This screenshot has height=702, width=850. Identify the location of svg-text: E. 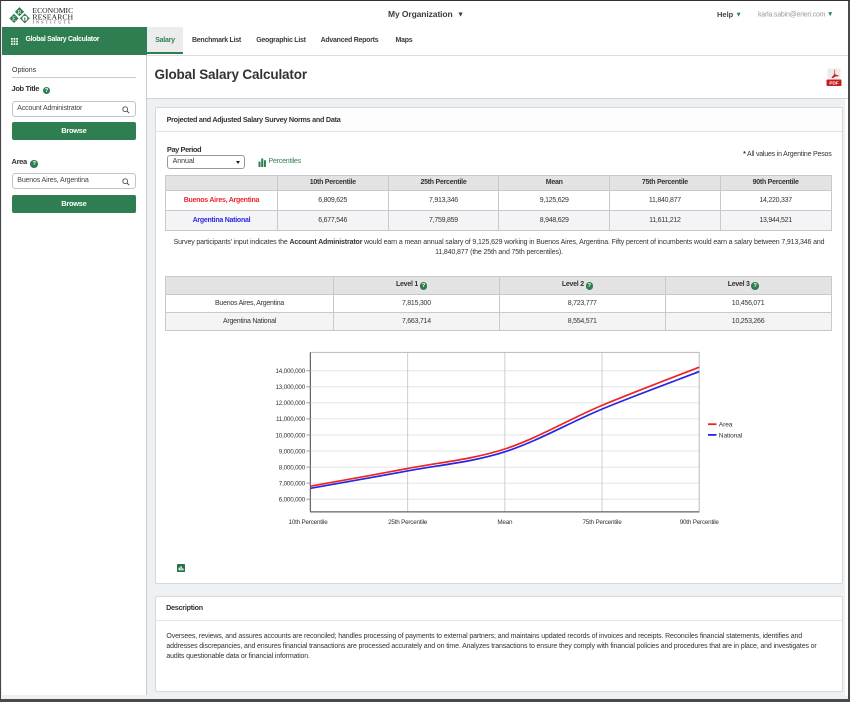
(14, 18).